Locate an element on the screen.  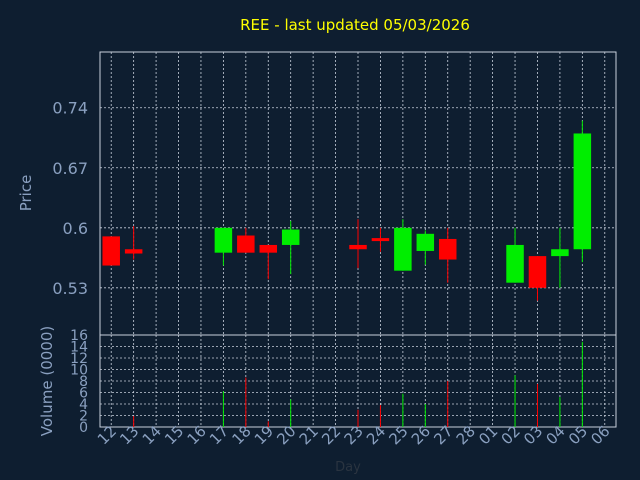
volume-tick-label: 2 is located at coordinates (83, 417).